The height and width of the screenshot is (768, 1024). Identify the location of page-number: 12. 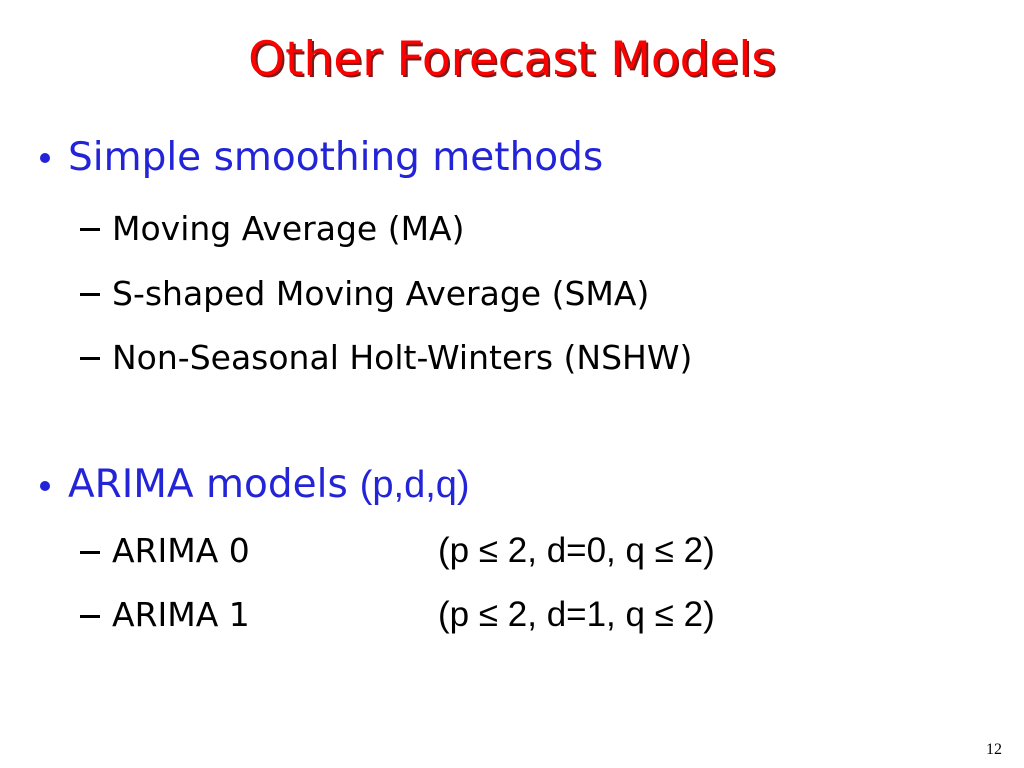
(994, 749).